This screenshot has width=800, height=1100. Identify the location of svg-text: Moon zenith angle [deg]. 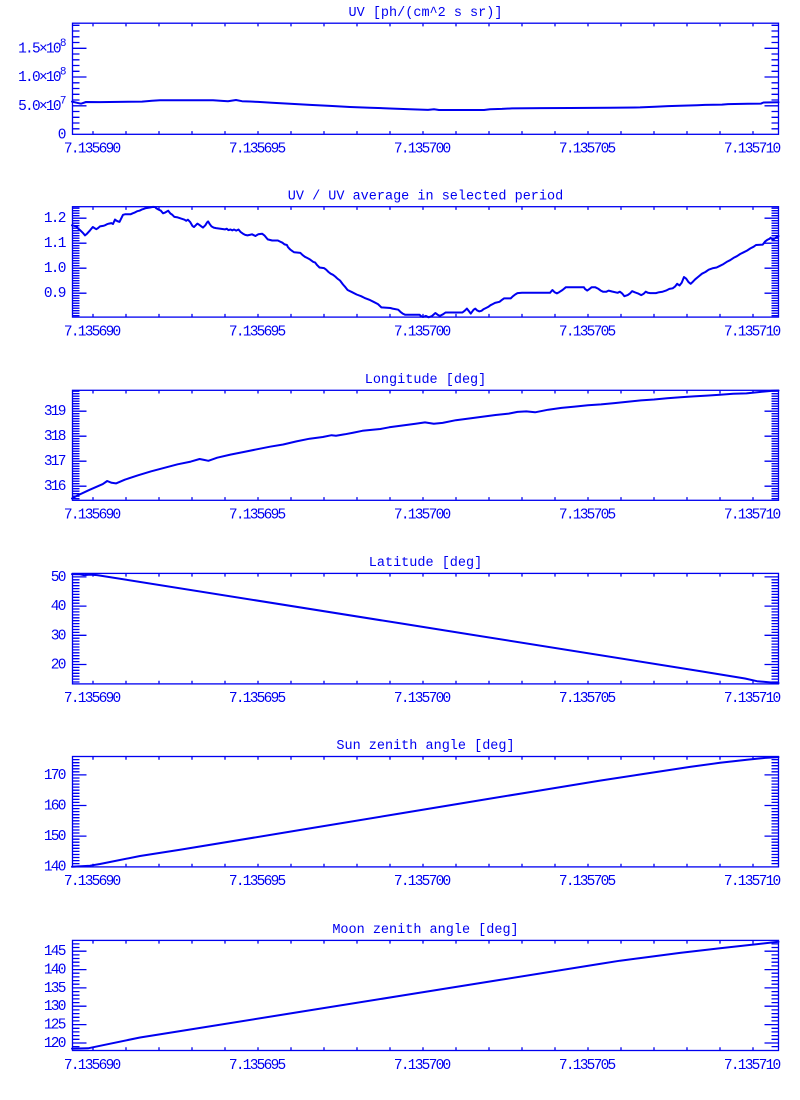
(425, 930).